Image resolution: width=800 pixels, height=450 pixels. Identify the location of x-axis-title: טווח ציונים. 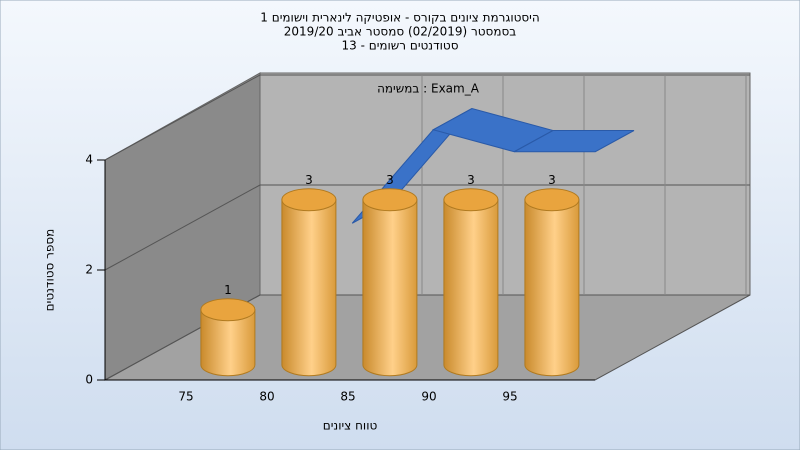
(350, 426).